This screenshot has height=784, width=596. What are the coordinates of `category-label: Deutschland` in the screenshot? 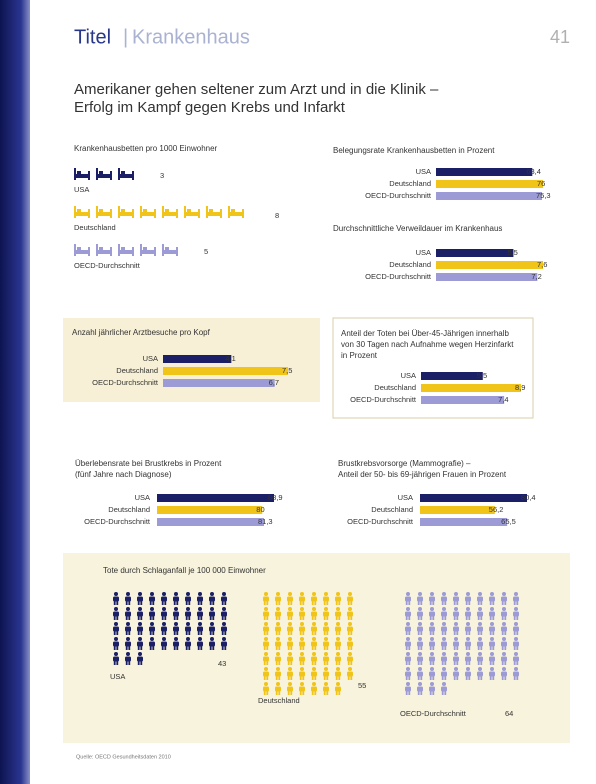 It's located at (410, 264).